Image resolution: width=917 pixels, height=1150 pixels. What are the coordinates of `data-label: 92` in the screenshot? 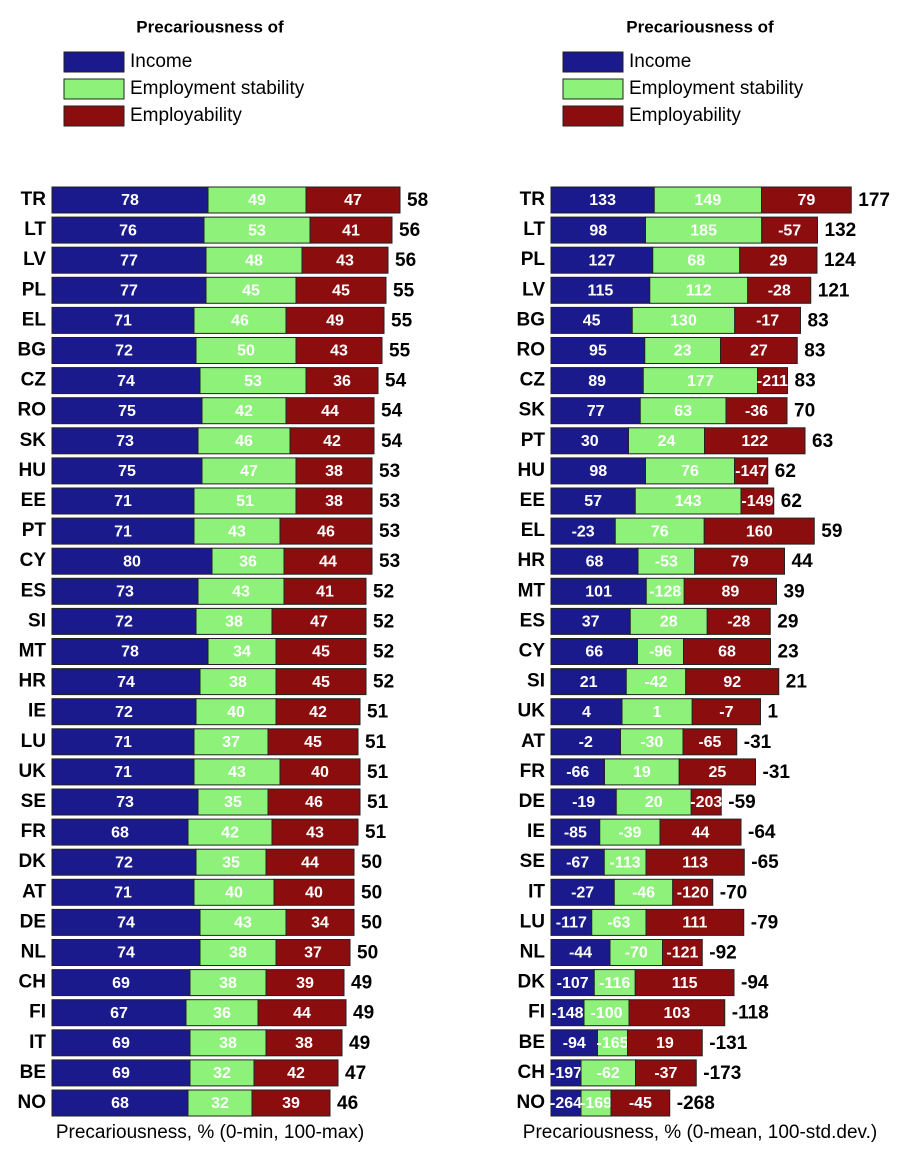 It's located at (732, 682).